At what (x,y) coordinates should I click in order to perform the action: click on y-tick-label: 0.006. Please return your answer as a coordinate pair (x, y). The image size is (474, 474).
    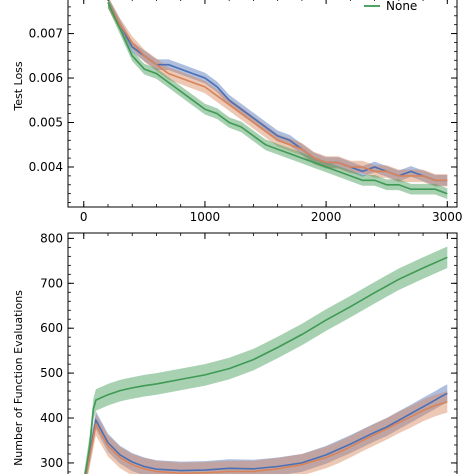
    Looking at the image, I should click on (46, 78).